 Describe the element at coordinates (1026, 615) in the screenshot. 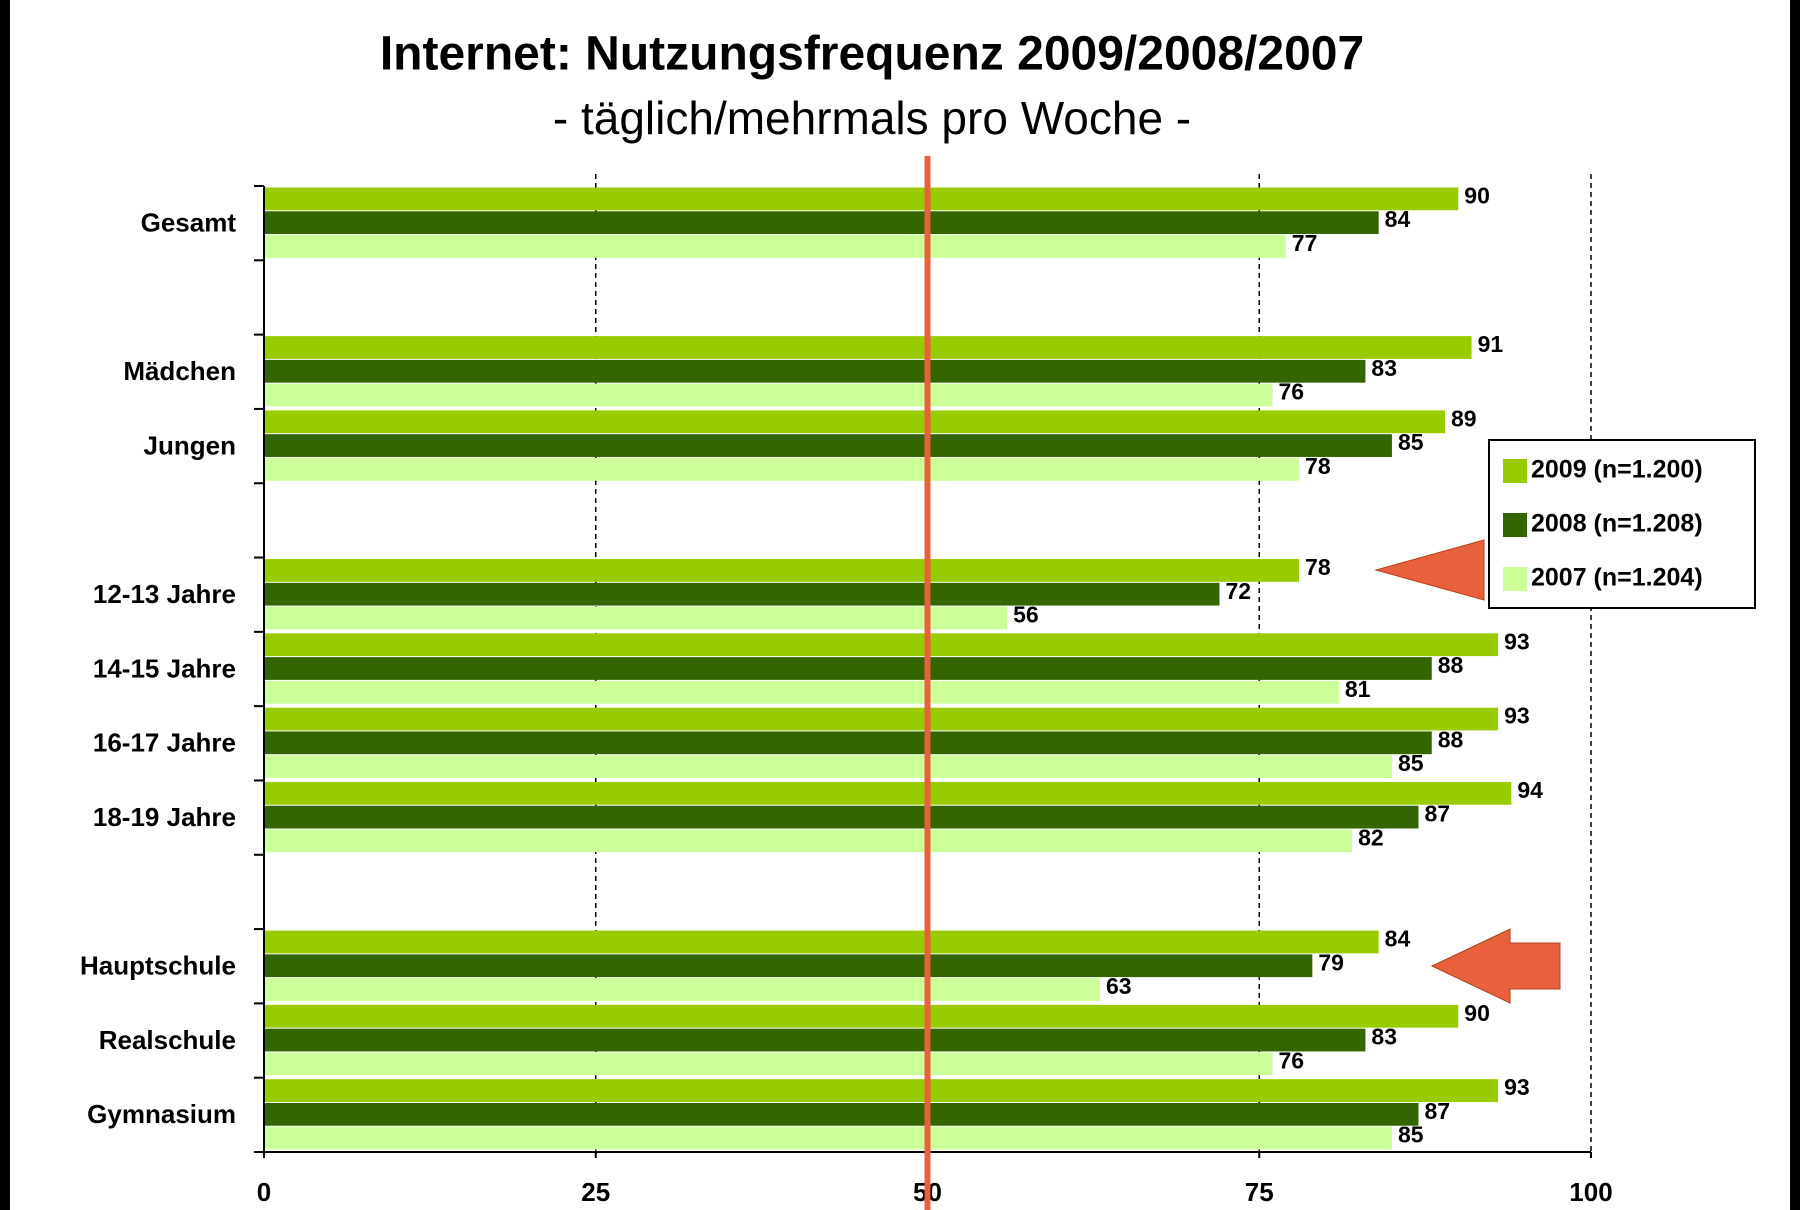

I see `value-label: 56` at that location.